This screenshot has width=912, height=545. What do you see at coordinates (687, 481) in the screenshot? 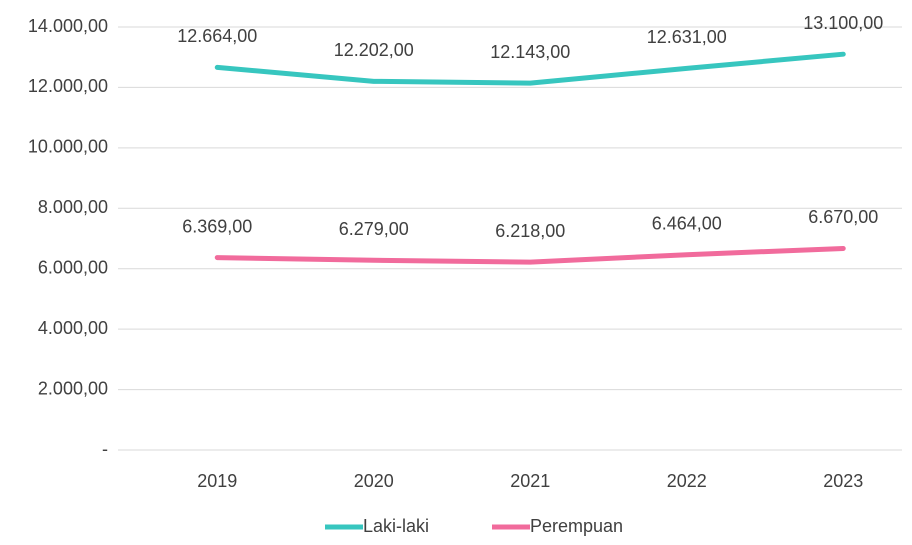
I see `x-tick-label: 2022` at bounding box center [687, 481].